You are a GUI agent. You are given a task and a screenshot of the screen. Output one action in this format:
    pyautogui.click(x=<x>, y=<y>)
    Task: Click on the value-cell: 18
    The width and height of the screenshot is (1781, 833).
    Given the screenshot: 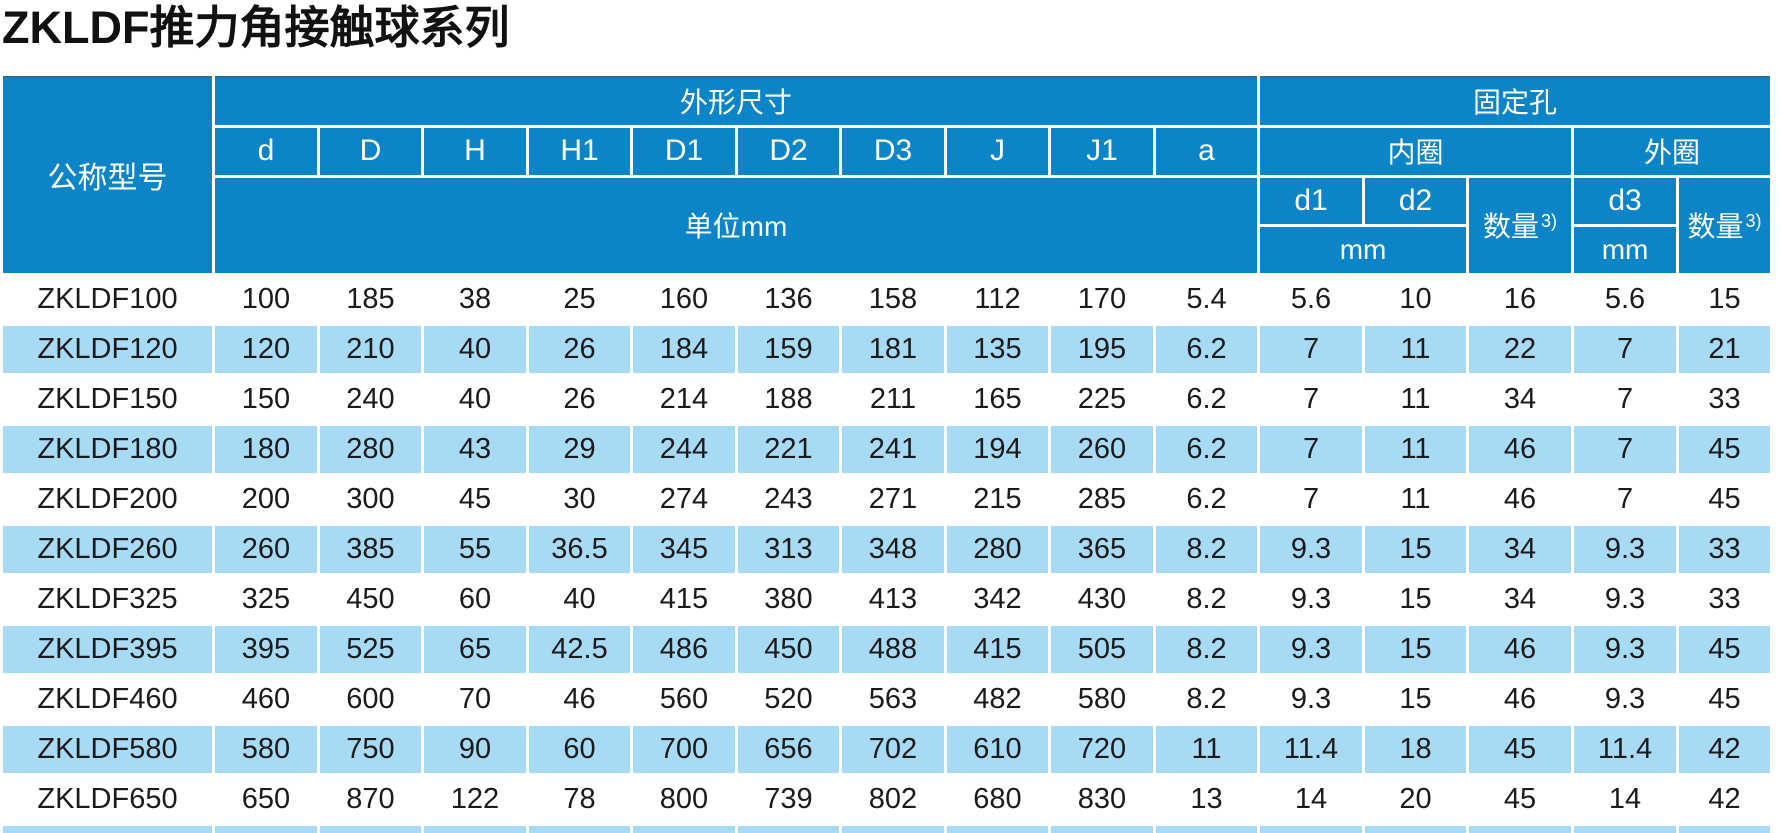 What is the action you would take?
    pyautogui.click(x=1416, y=749)
    